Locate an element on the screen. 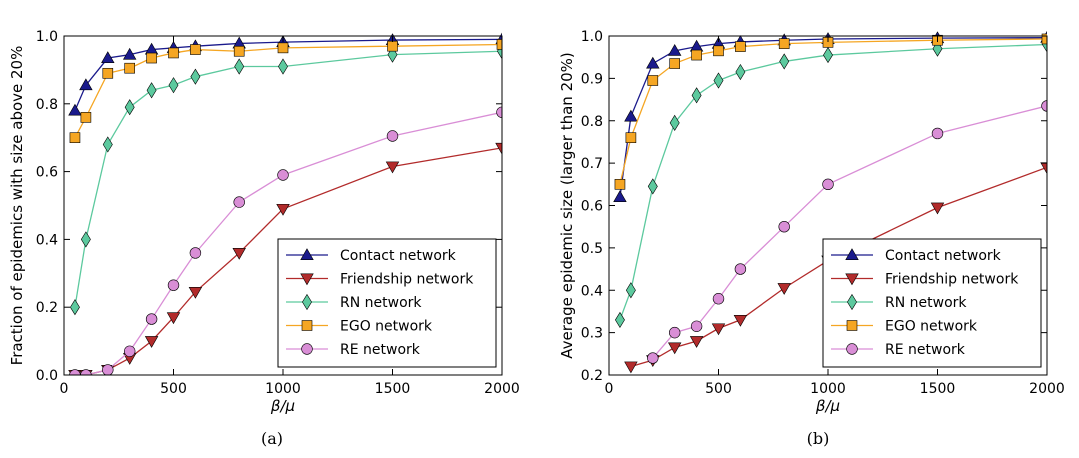 The width and height of the screenshot is (1079, 458). legend-item-re-network: RE network is located at coordinates (898, 350).